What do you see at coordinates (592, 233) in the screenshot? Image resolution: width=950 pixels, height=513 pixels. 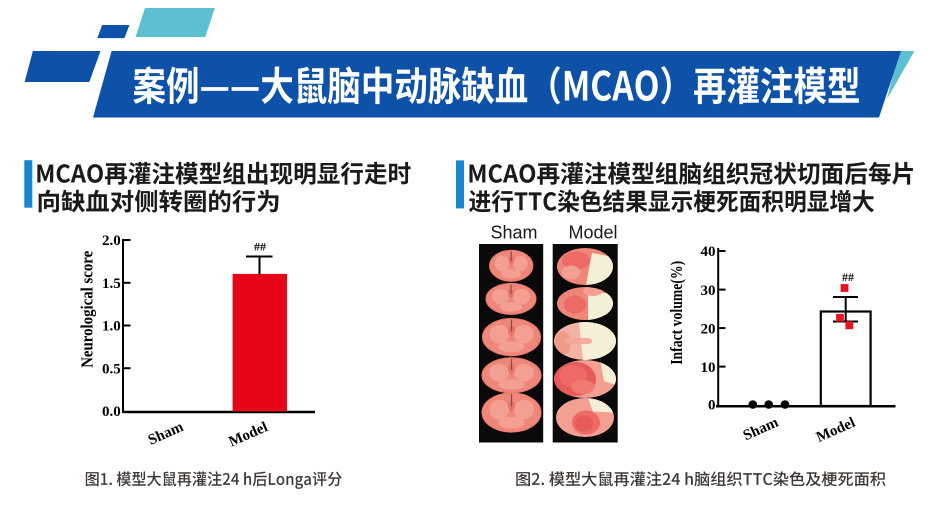 I see `svg-text: Model` at bounding box center [592, 233].